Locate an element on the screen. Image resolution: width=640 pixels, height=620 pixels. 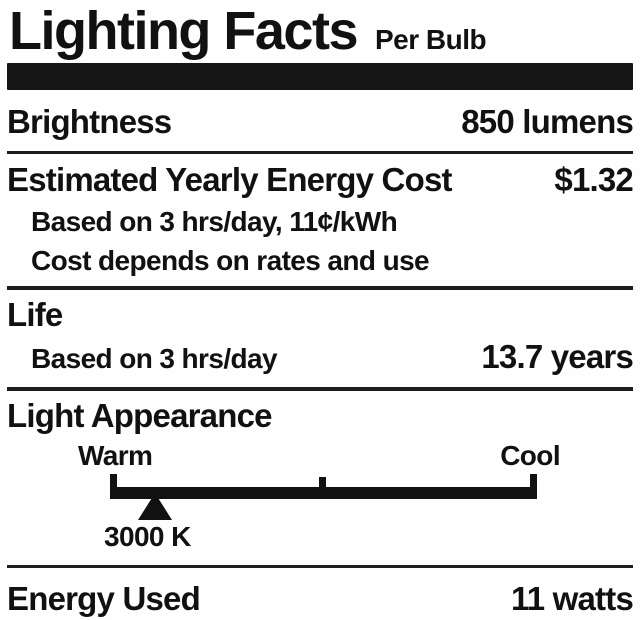
energy-cost-note-rates: Cost depends on rates and use is located at coordinates (230, 261).